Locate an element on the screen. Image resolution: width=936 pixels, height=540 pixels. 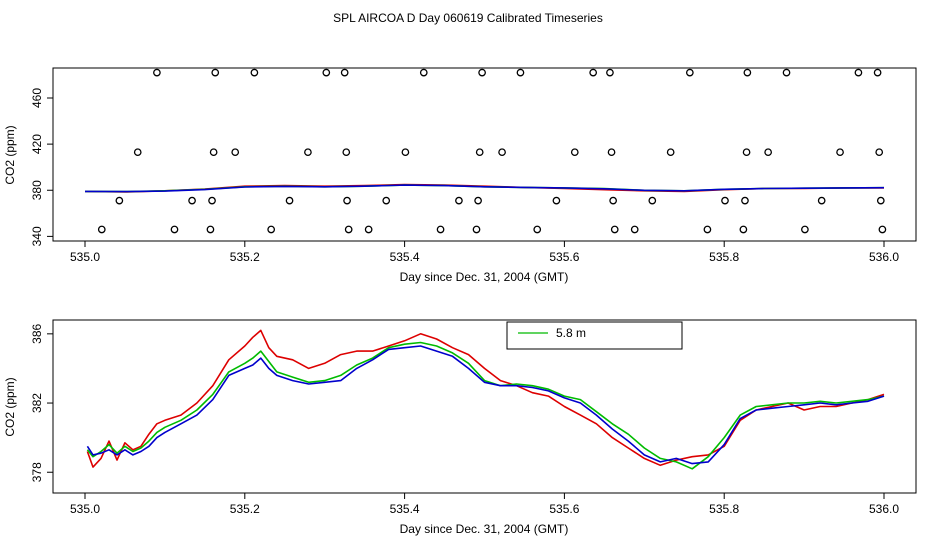
legend-box is located at coordinates (594, 335).